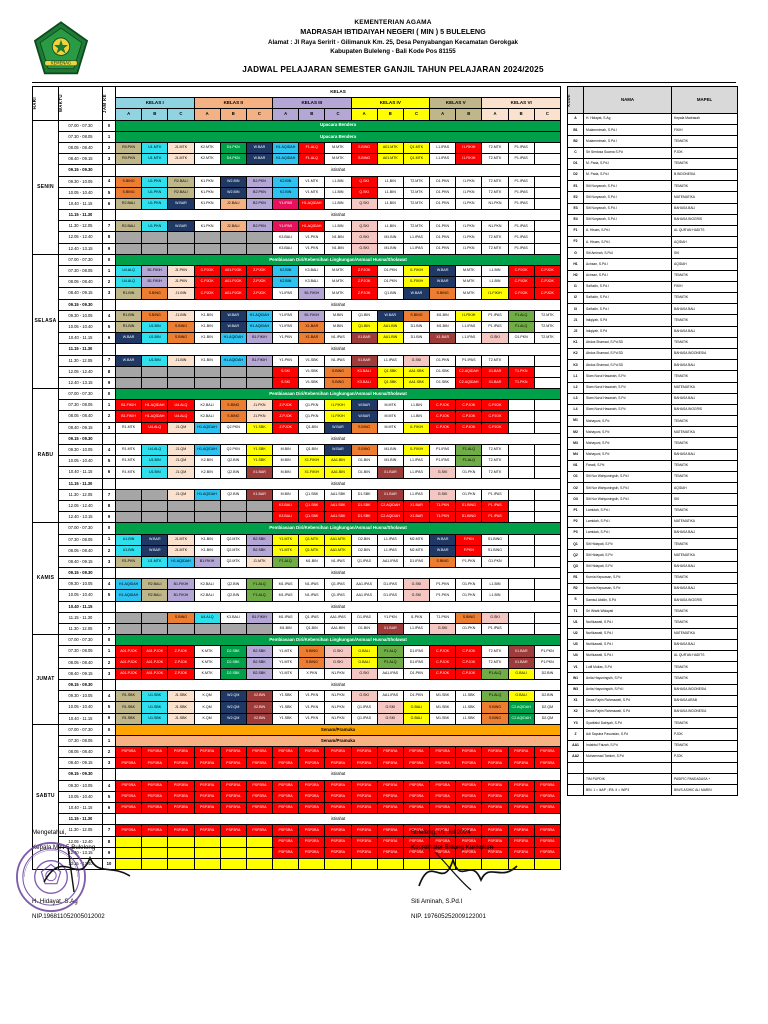  I want to click on lesson-cell: D2.BIN, so click(547, 696).